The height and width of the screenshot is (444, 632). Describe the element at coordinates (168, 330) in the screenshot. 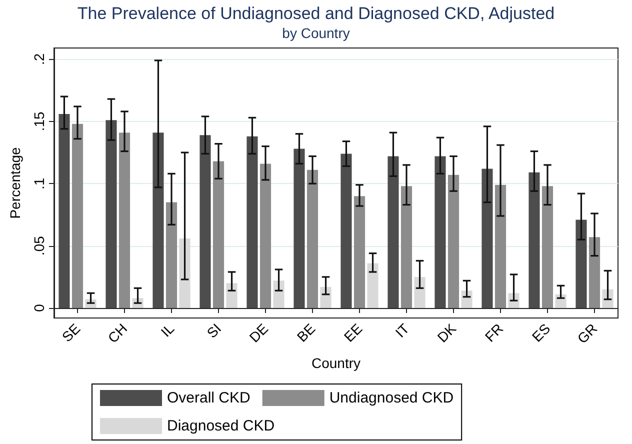

I see `x-tick-label: IL` at that location.